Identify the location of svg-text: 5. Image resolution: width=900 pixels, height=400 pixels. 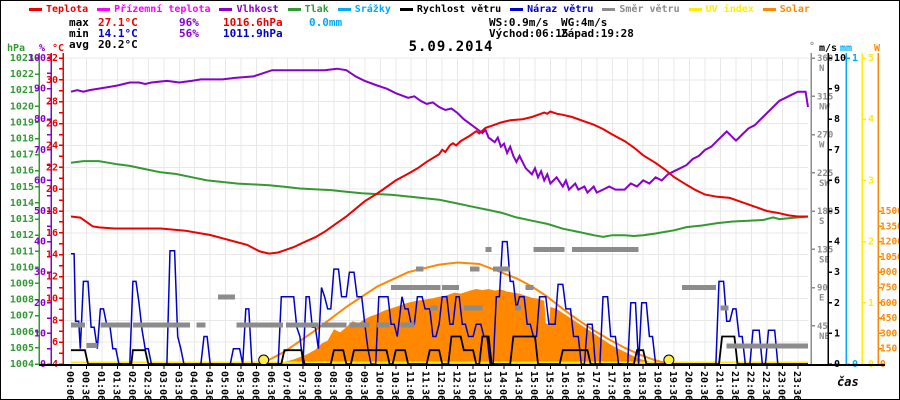
(871, 58).